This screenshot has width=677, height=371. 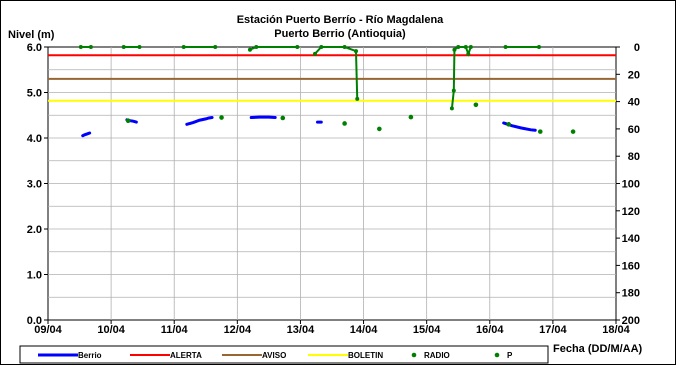 What do you see at coordinates (365, 355) in the screenshot?
I see `legend-label-boletin: BOLETIN` at bounding box center [365, 355].